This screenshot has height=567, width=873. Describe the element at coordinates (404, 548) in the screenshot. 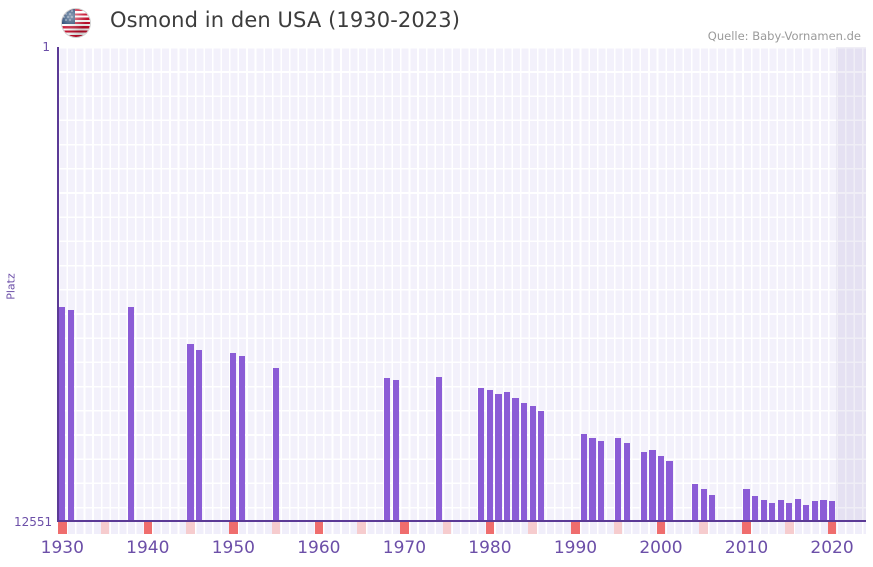

I see `x-axis-tick-label: 1970` at that location.